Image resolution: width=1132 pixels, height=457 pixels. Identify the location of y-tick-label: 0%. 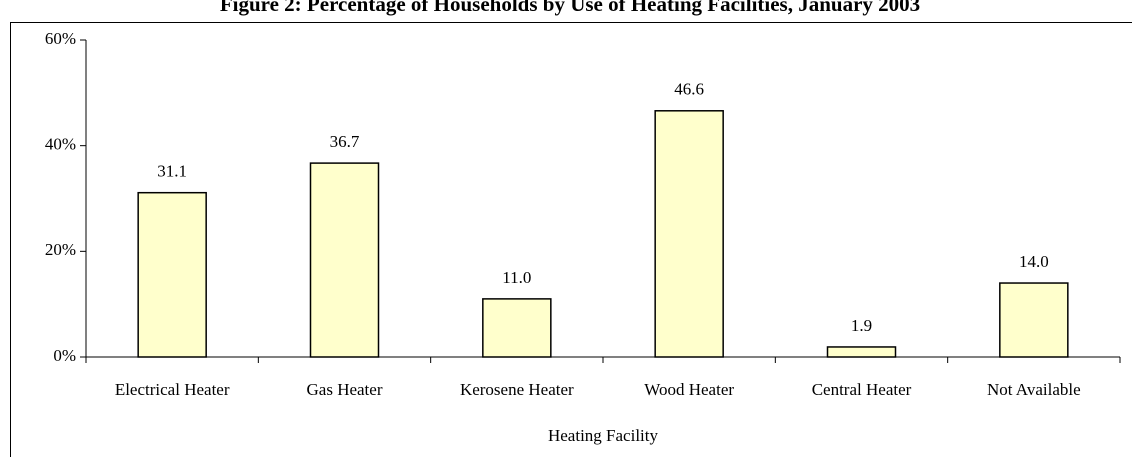
(64, 355).